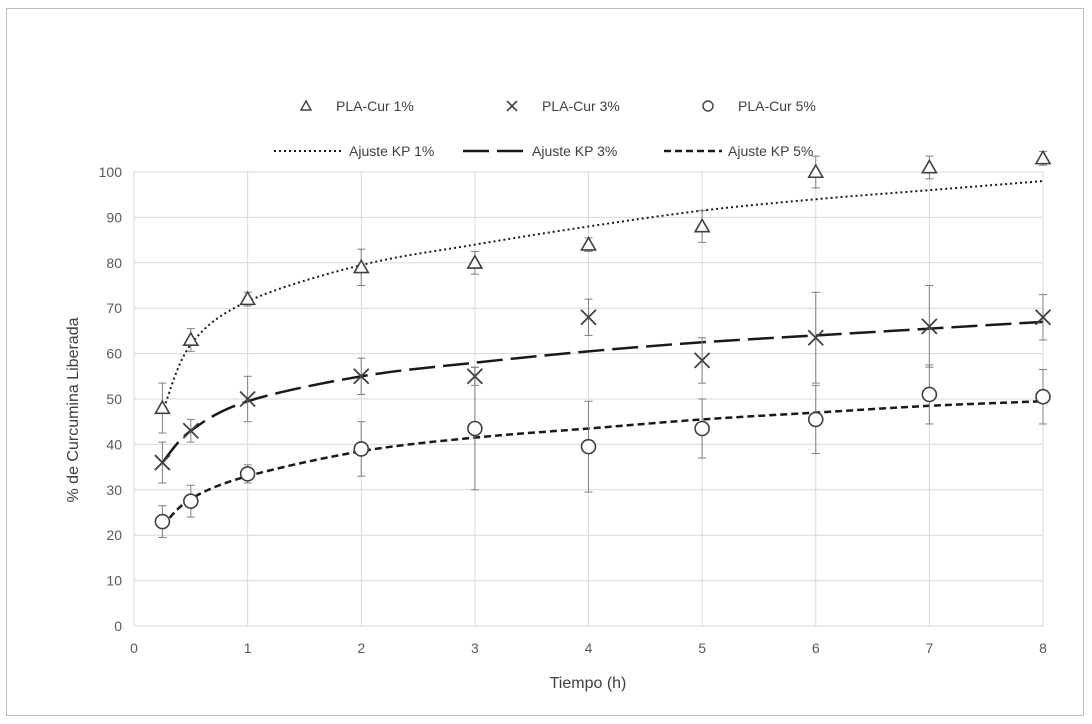  What do you see at coordinates (361, 648) in the screenshot?
I see `x-tick-label: 2` at bounding box center [361, 648].